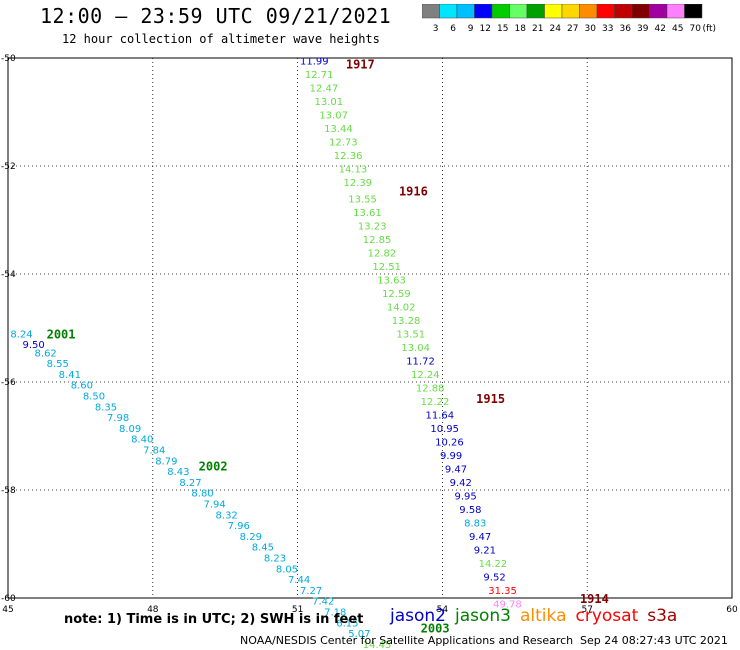 Image resolution: width=740 pixels, height=650 pixels. I want to click on wave-height-label: 8.55, so click(58, 364).